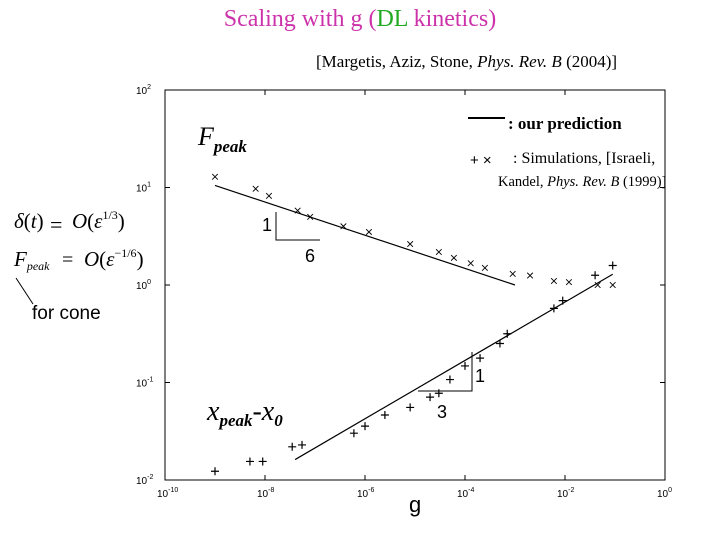  What do you see at coordinates (222, 139) in the screenshot?
I see `fpeak-label: Fpeak` at bounding box center [222, 139].